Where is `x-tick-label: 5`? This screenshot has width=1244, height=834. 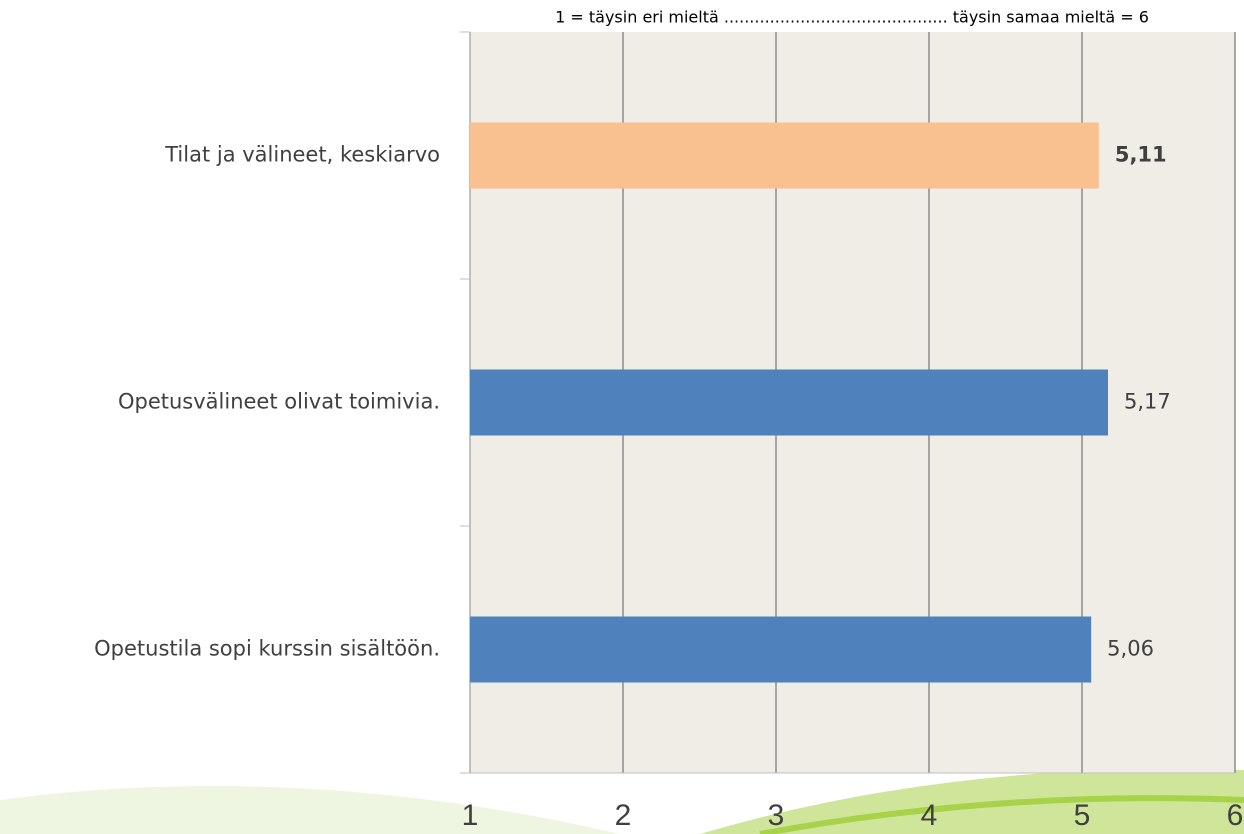 x-tick-label: 5 is located at coordinates (1082, 815).